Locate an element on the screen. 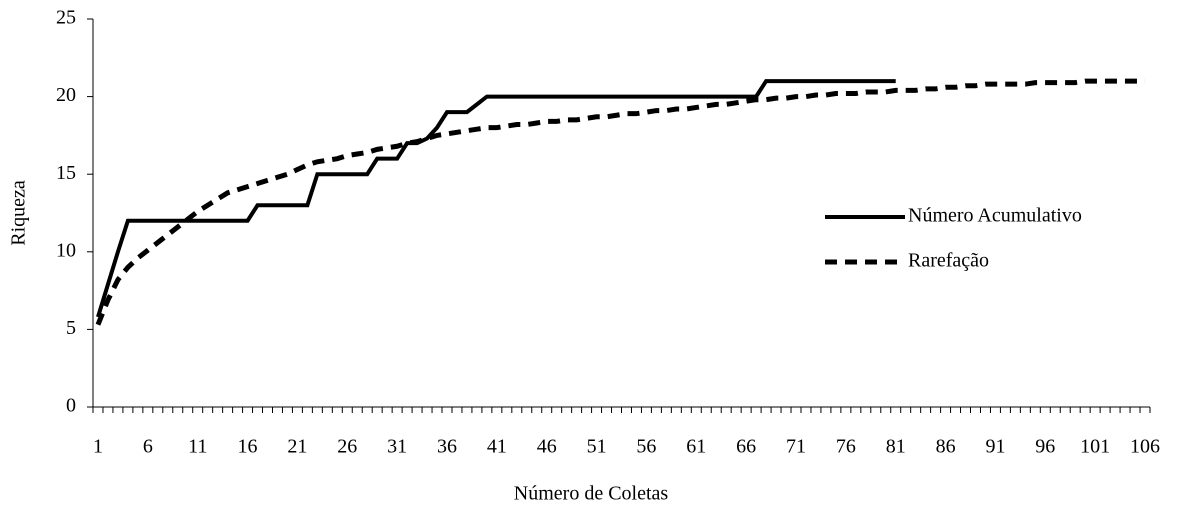  x-tick-label: 1 is located at coordinates (98, 447).